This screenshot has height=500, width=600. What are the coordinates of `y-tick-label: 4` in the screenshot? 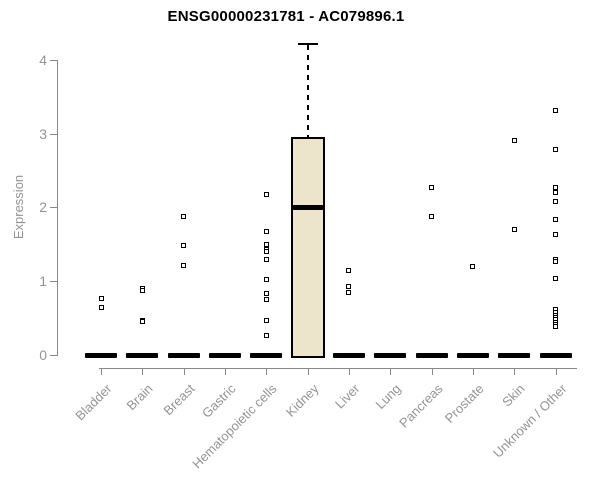 It's located at (43, 59).